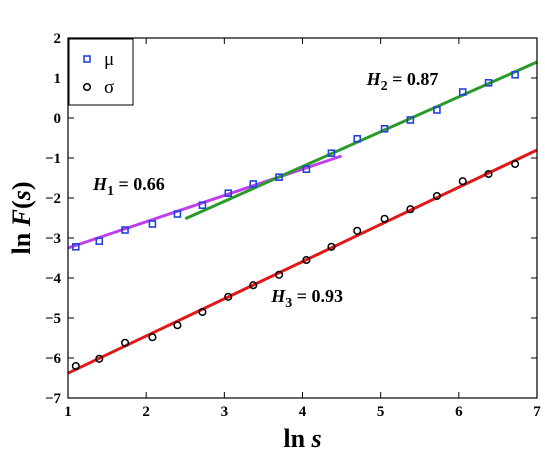 This screenshot has width=545, height=457. Describe the element at coordinates (87, 87) in the screenshot. I see `legend-marker-sigma` at that location.